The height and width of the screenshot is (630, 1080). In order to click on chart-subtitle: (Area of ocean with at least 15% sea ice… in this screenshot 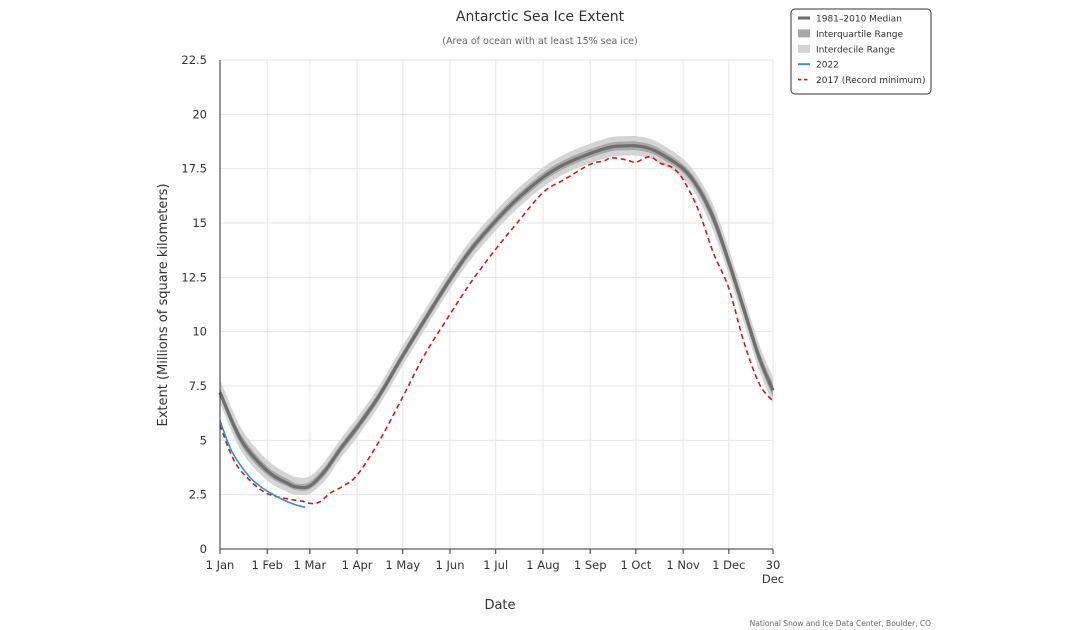, I will do `click(539, 41)`.